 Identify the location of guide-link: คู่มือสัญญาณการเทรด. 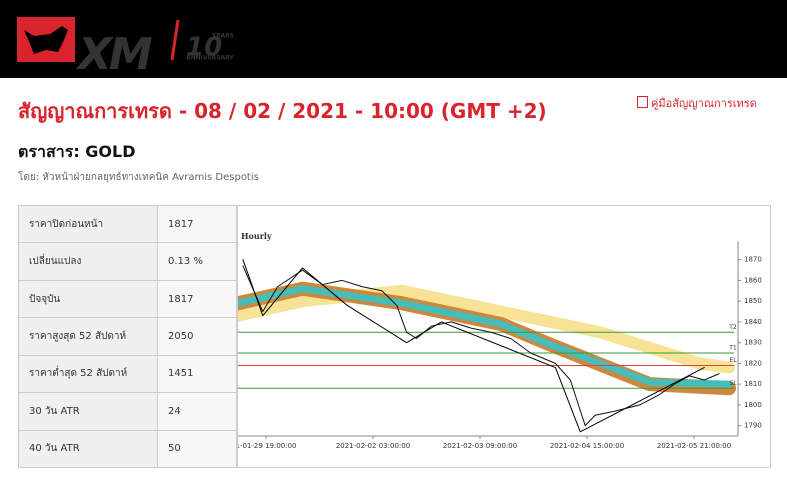
(697, 103).